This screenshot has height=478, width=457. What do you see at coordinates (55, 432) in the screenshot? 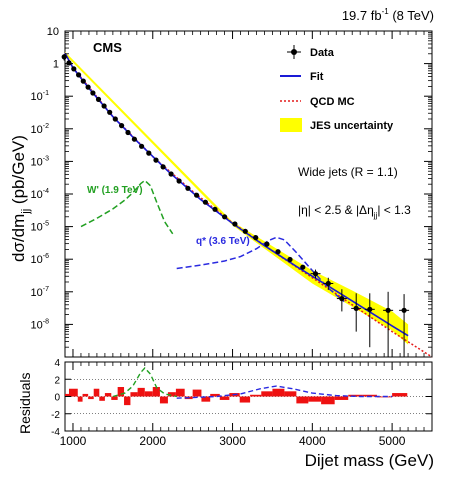
I see `residual-tick-label: -4` at bounding box center [55, 432].